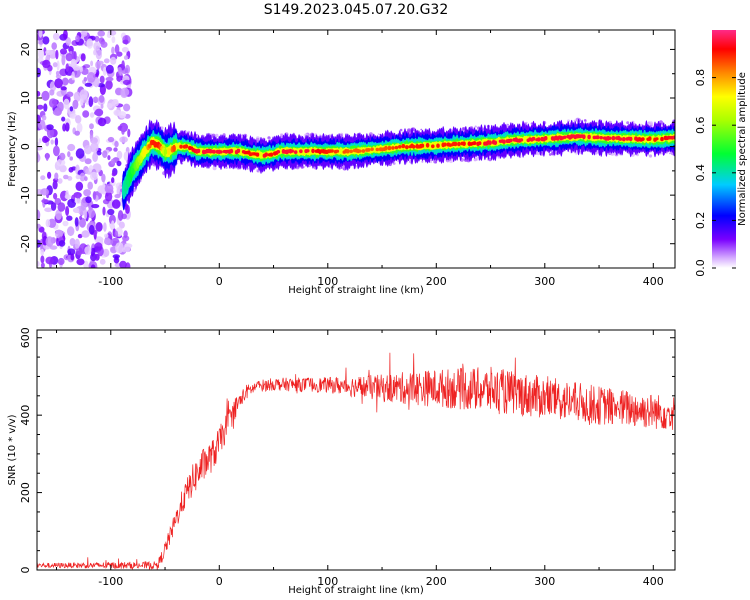 This screenshot has height=600, width=750. What do you see at coordinates (327, 581) in the screenshot?
I see `x-tick-label: 100` at bounding box center [327, 581].